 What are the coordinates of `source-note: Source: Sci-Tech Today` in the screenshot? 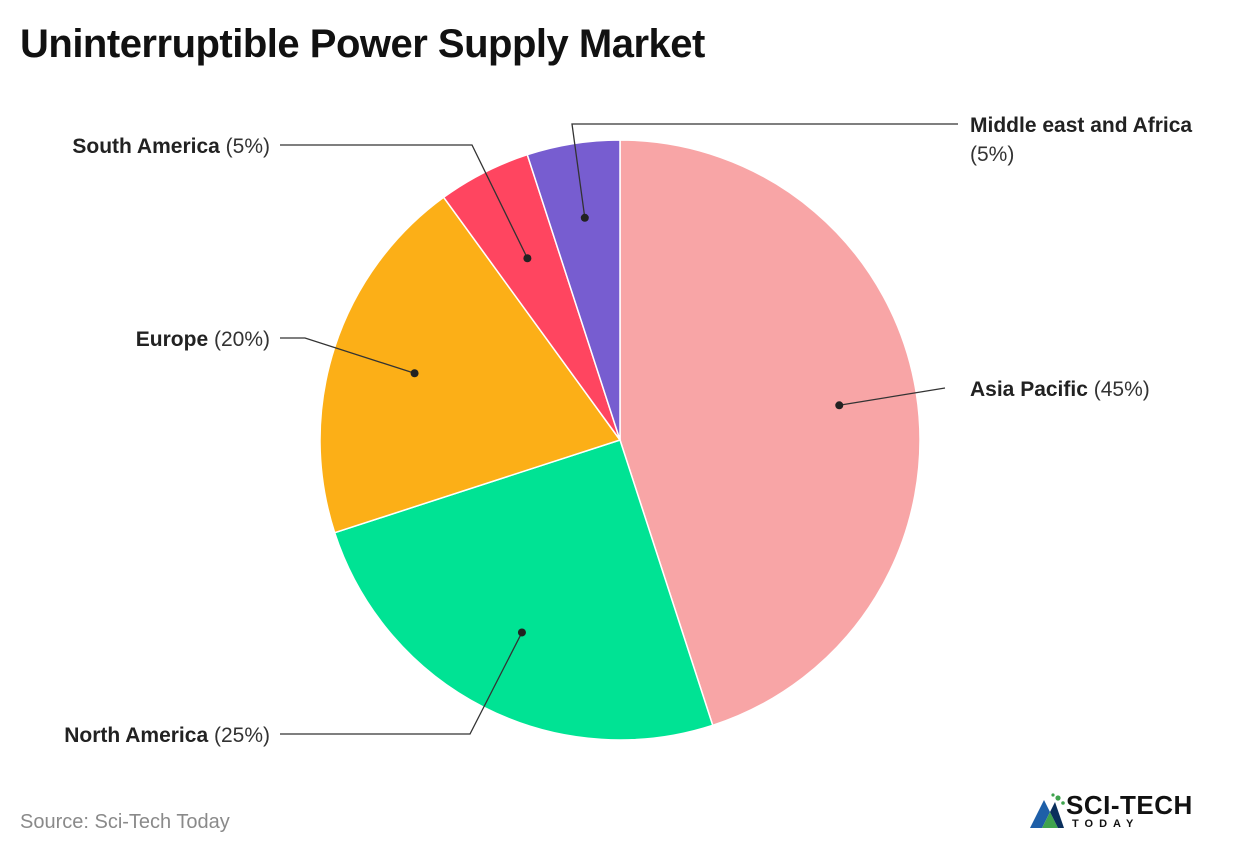 It's located at (125, 822).